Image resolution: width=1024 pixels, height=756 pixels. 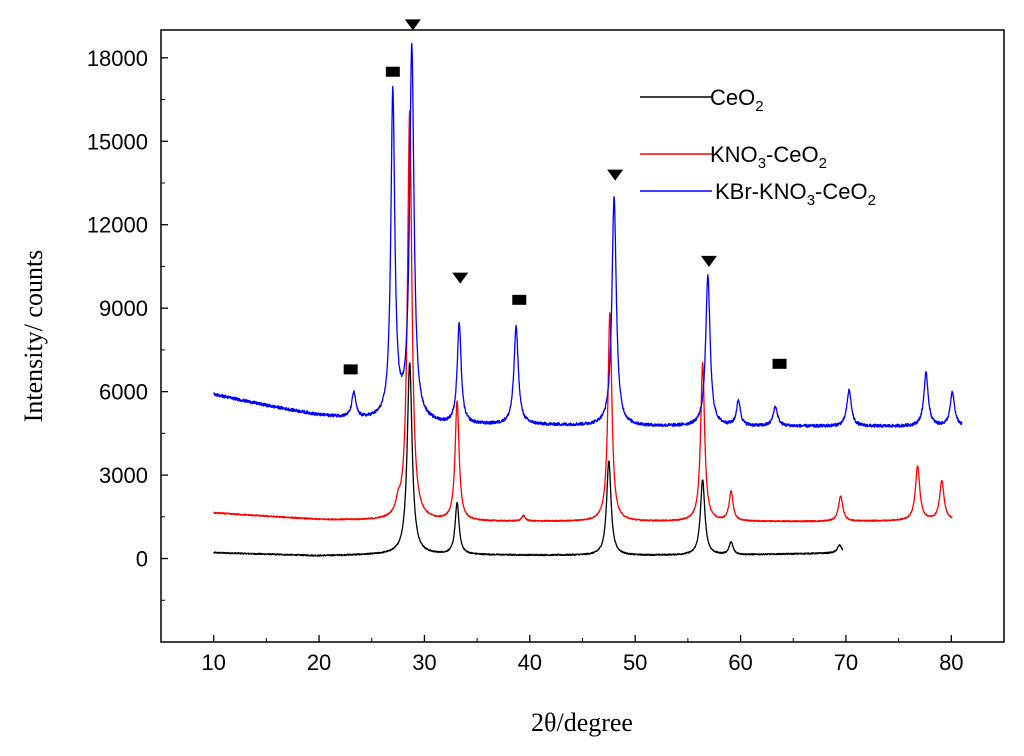 I want to click on y-tick-label: 6000, so click(x=123, y=392).